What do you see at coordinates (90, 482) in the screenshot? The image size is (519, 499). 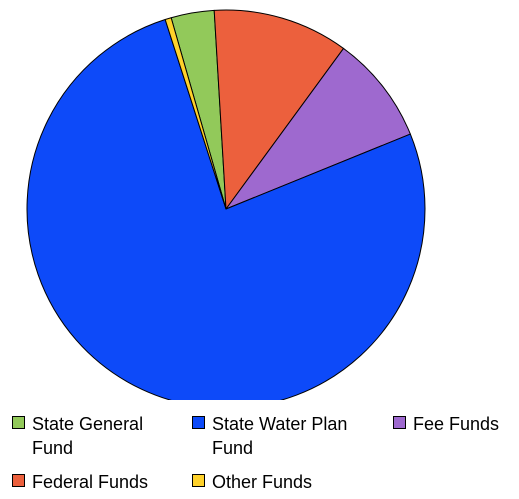 I see `legend-label-federal-funds: Federal Funds` at bounding box center [90, 482].